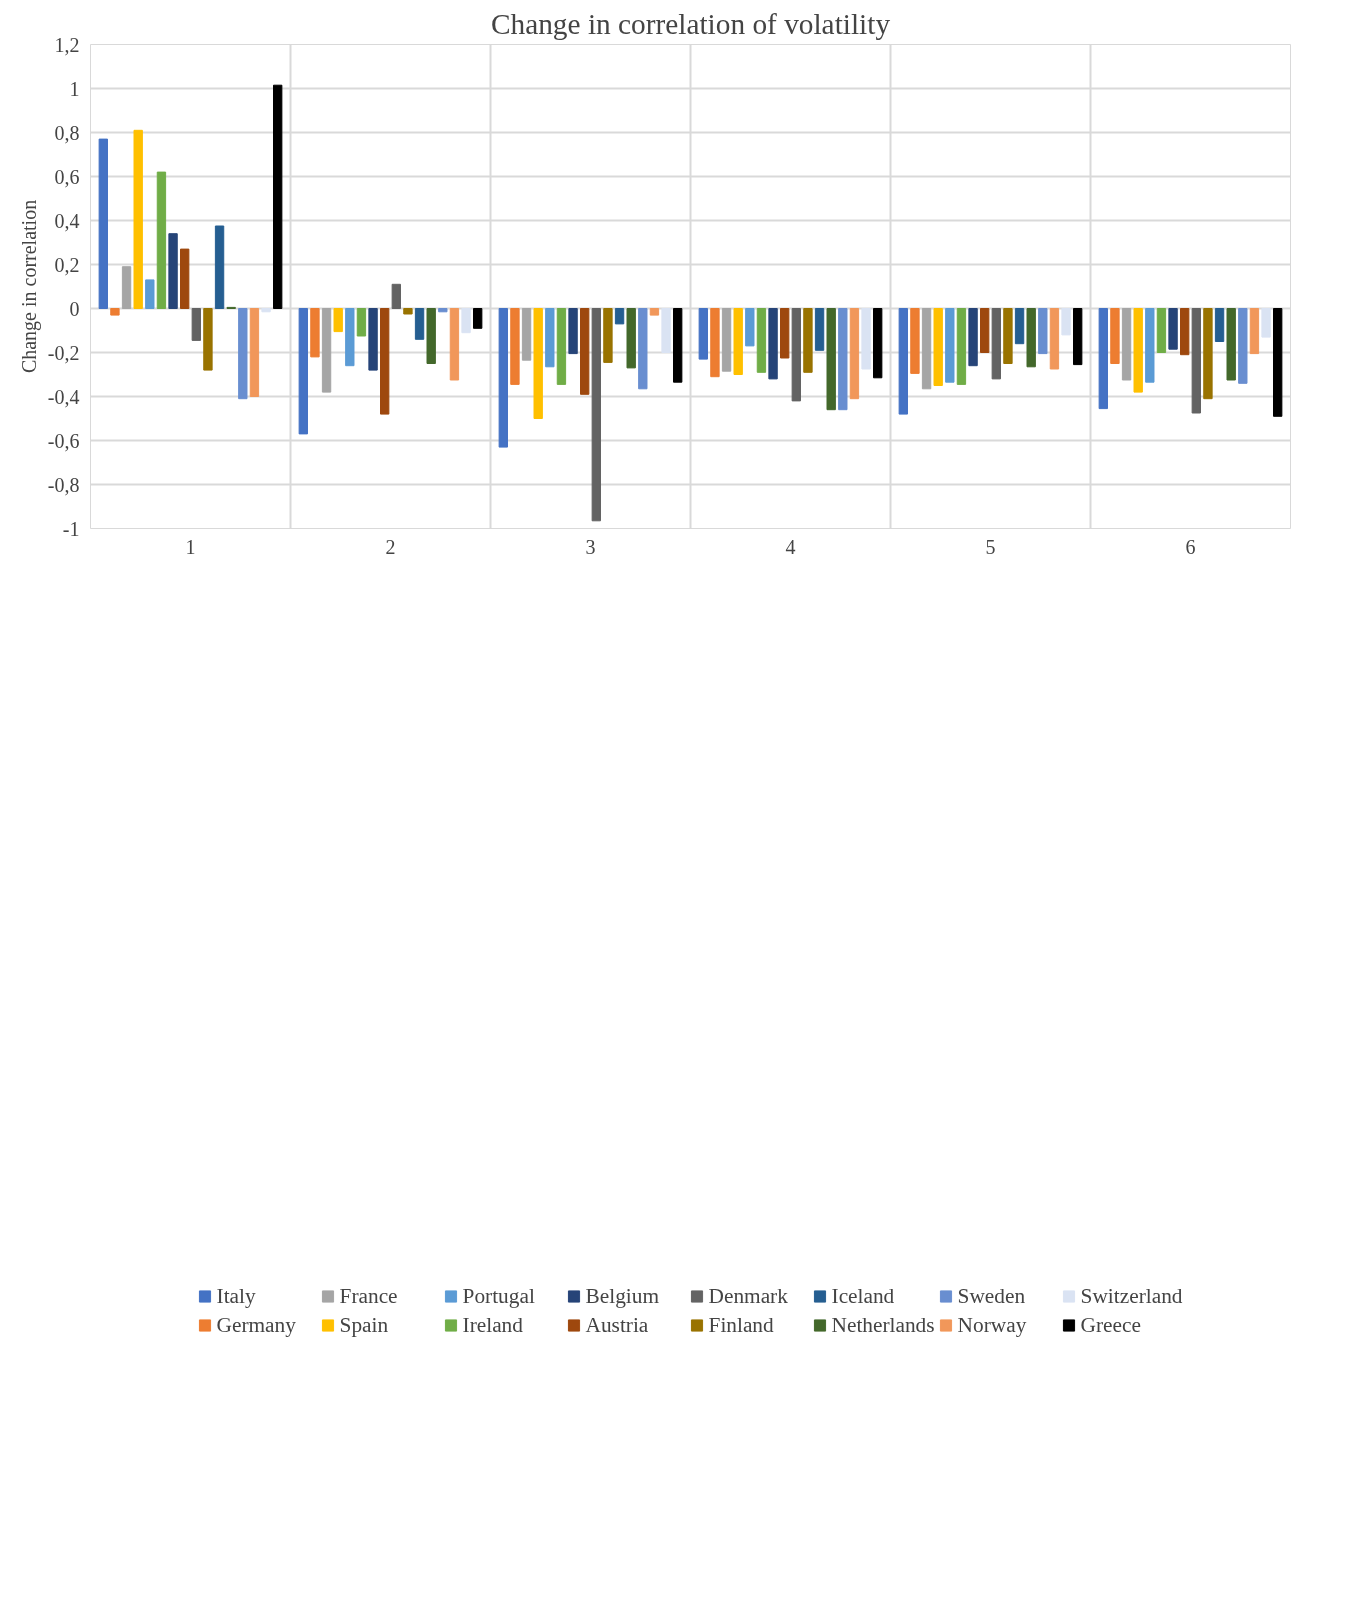  Describe the element at coordinates (992, 1296) in the screenshot. I see `legend-label: Sweden` at that location.